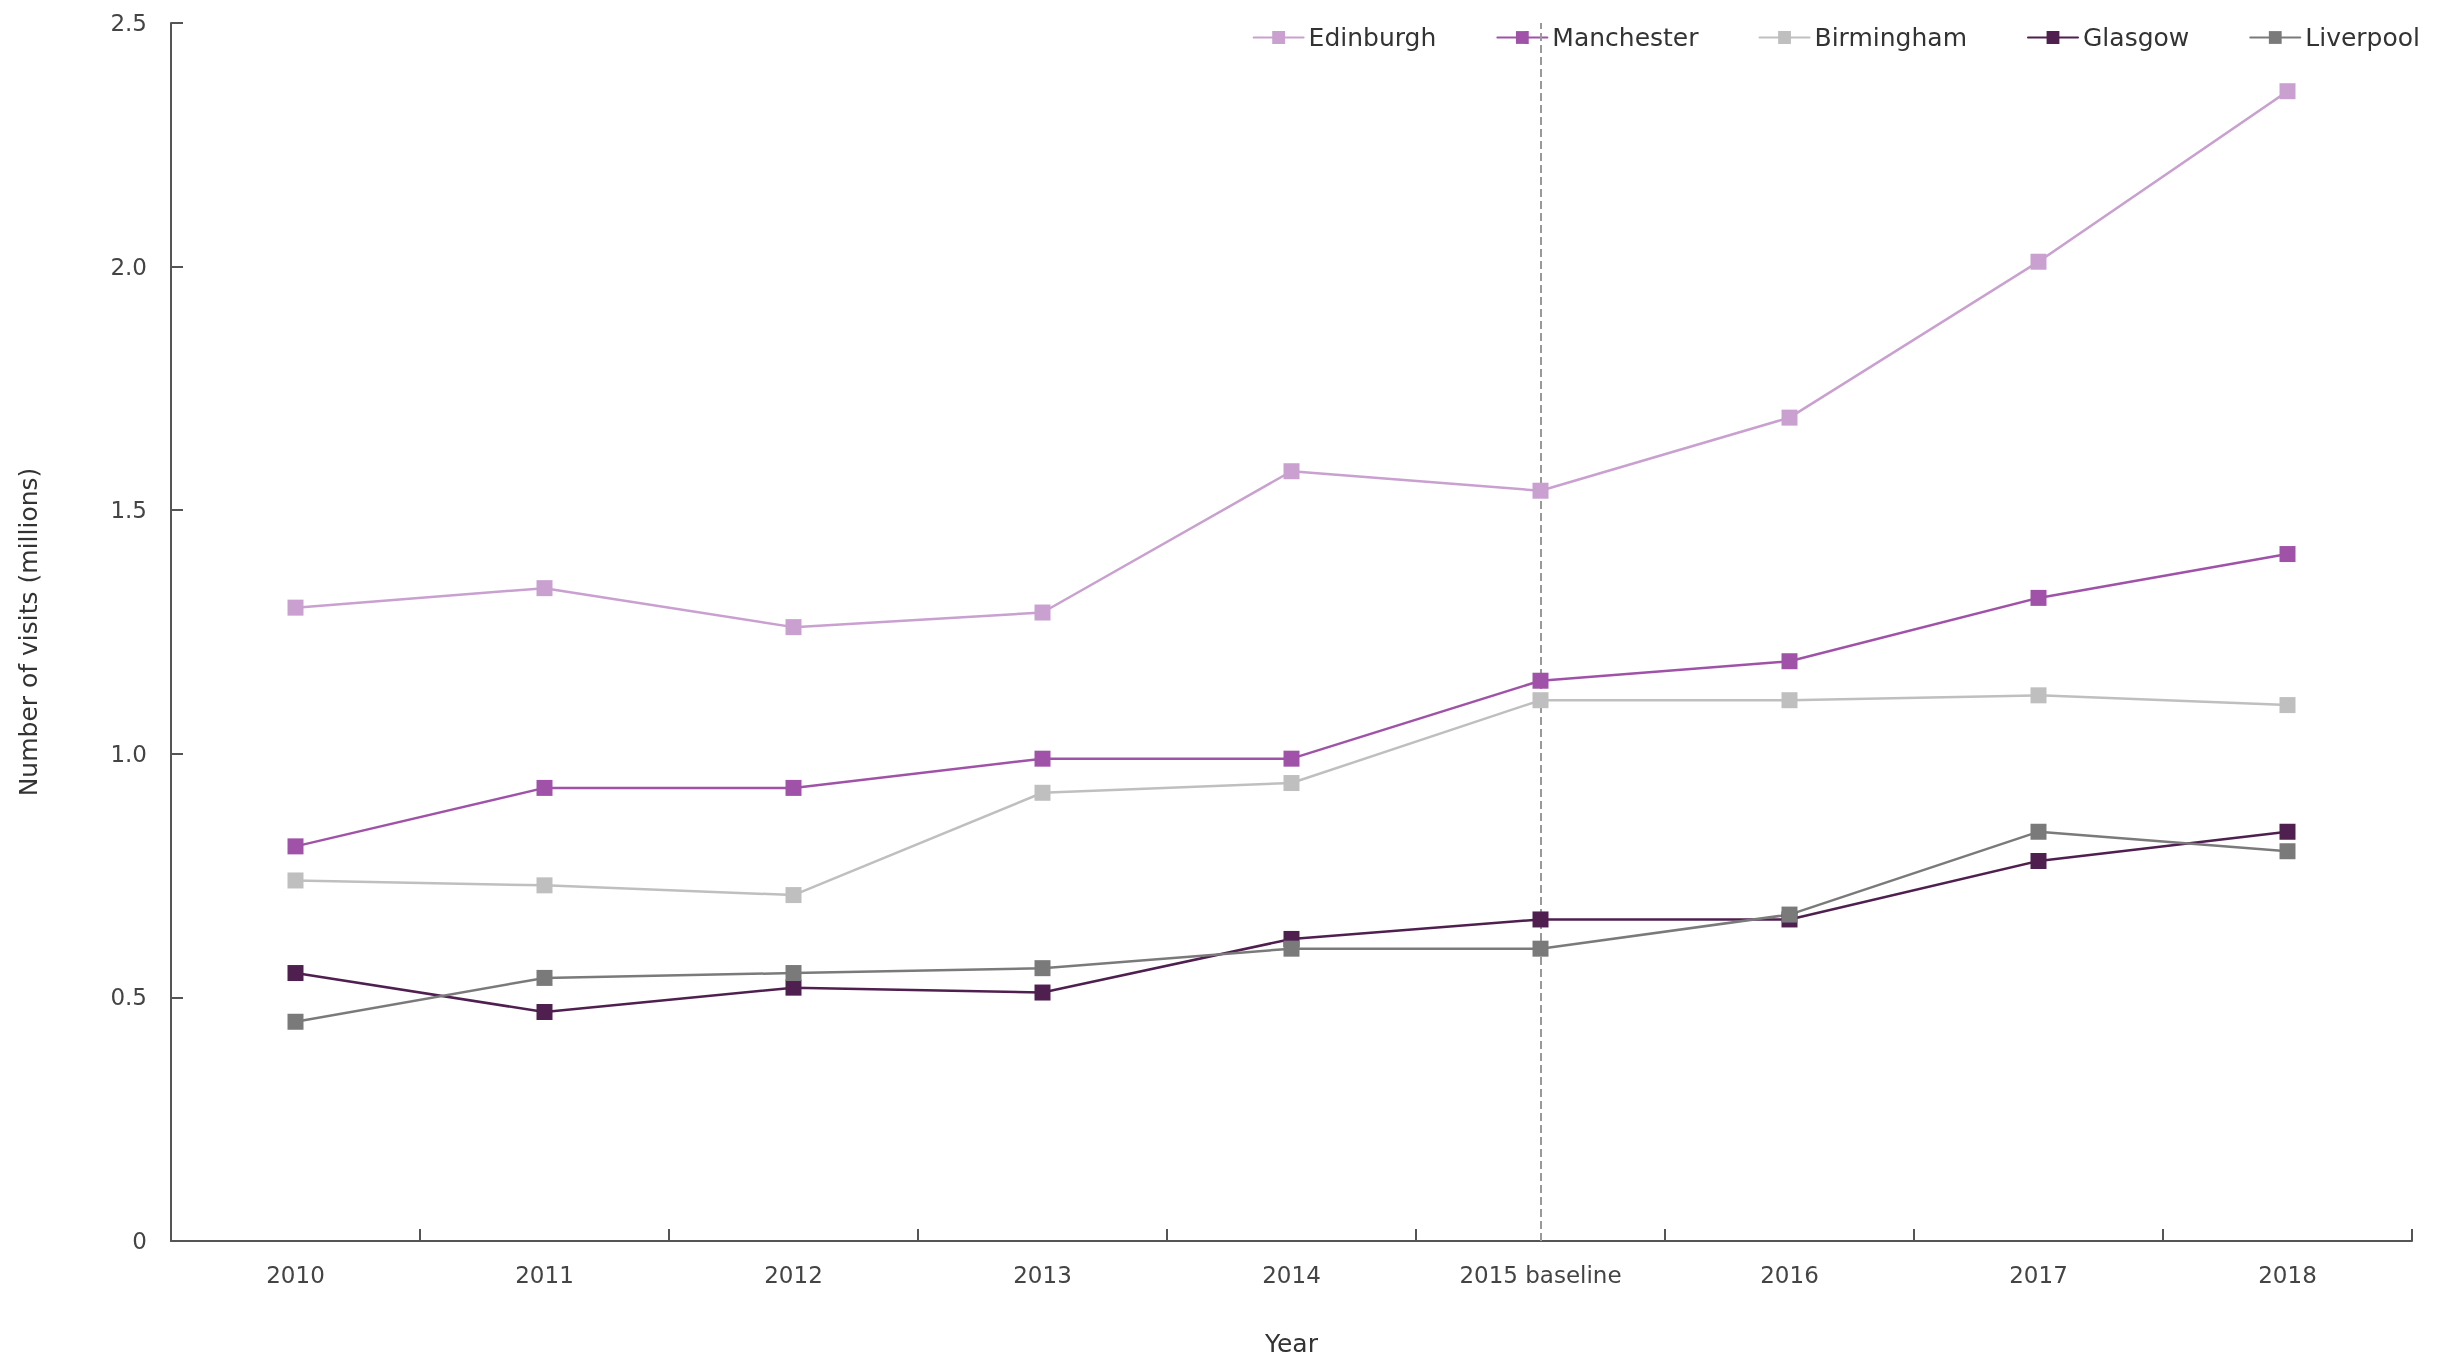  I want to click on y-tick-label: 2.0, so click(128, 266).